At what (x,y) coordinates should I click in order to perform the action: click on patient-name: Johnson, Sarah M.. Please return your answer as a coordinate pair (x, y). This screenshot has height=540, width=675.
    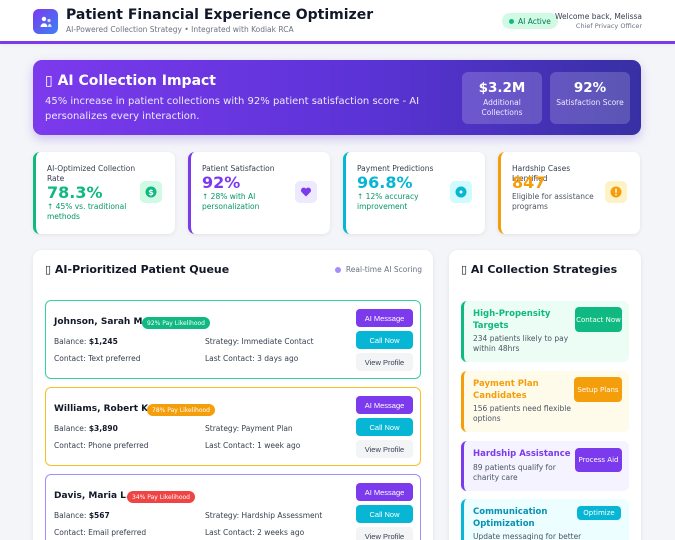
    Looking at the image, I should click on (100, 322).